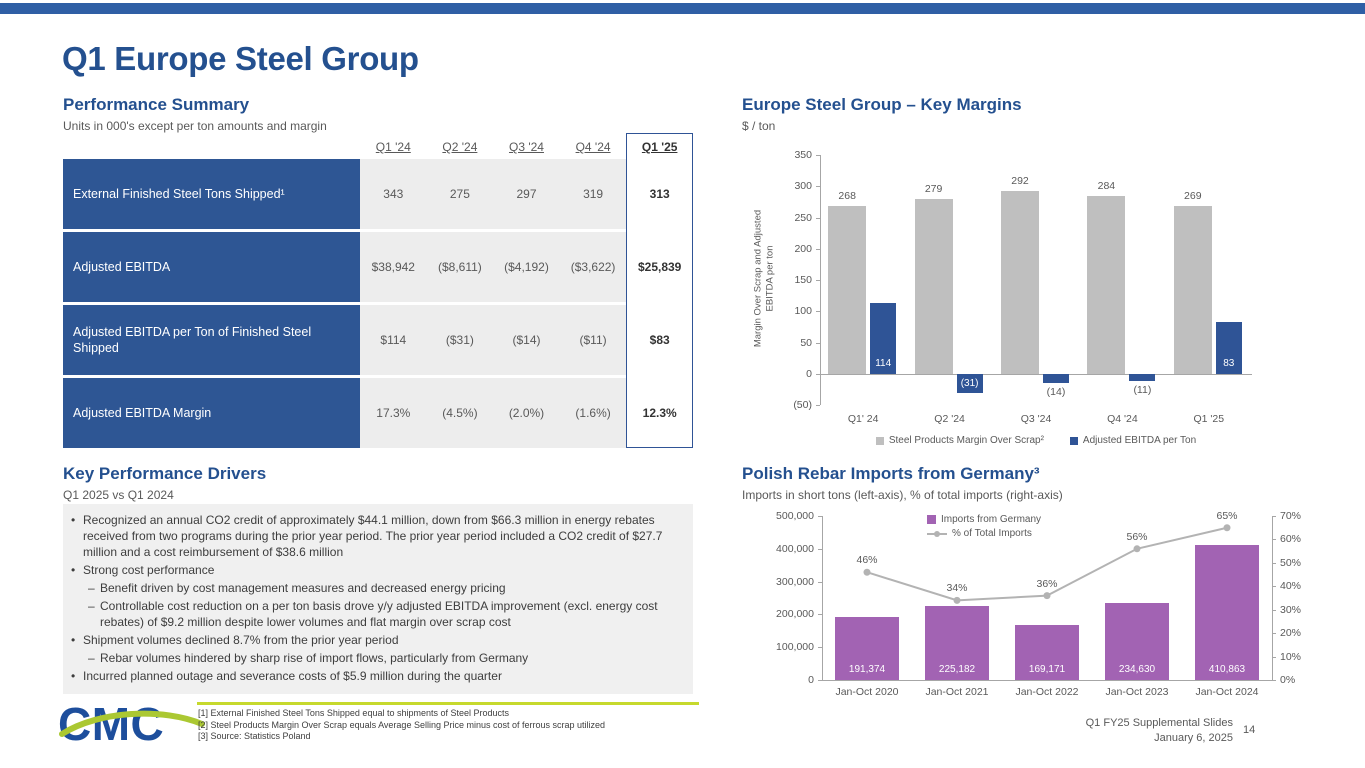  What do you see at coordinates (931, 519) in the screenshot?
I see `imports-swatch-icon` at bounding box center [931, 519].